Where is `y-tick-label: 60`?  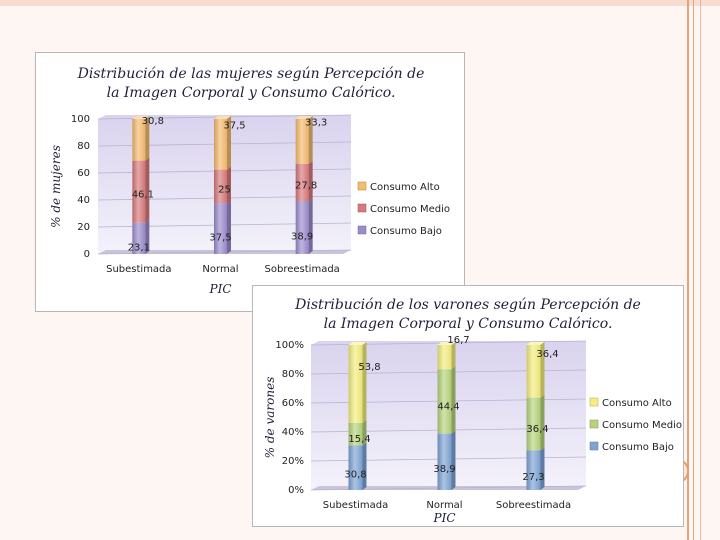 y-tick-label: 60 is located at coordinates (83, 173).